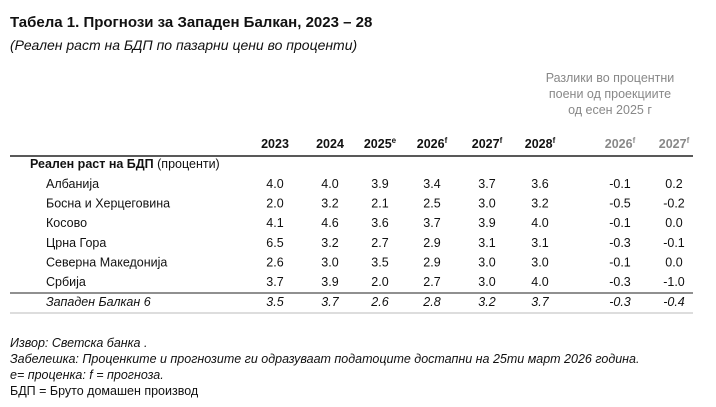  Describe the element at coordinates (66, 282) in the screenshot. I see `row-label: Србија` at that location.